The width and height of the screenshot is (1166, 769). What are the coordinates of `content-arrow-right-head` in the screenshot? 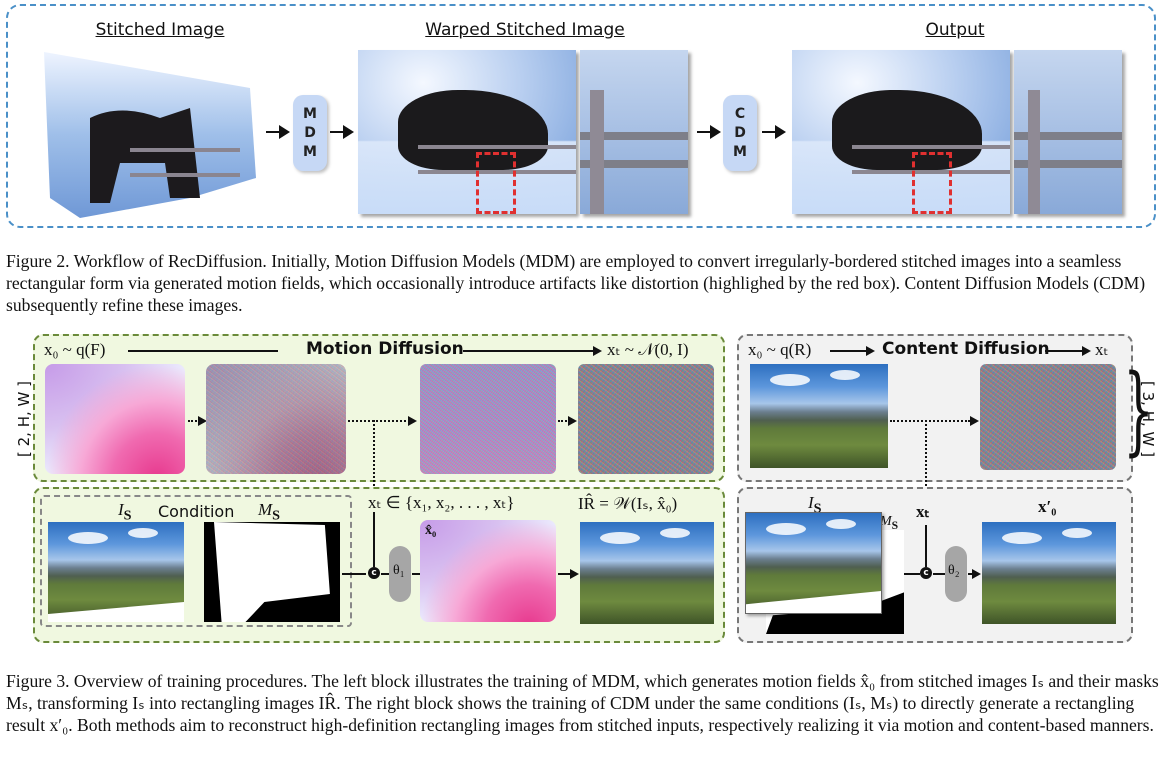 It's located at (1086, 351).